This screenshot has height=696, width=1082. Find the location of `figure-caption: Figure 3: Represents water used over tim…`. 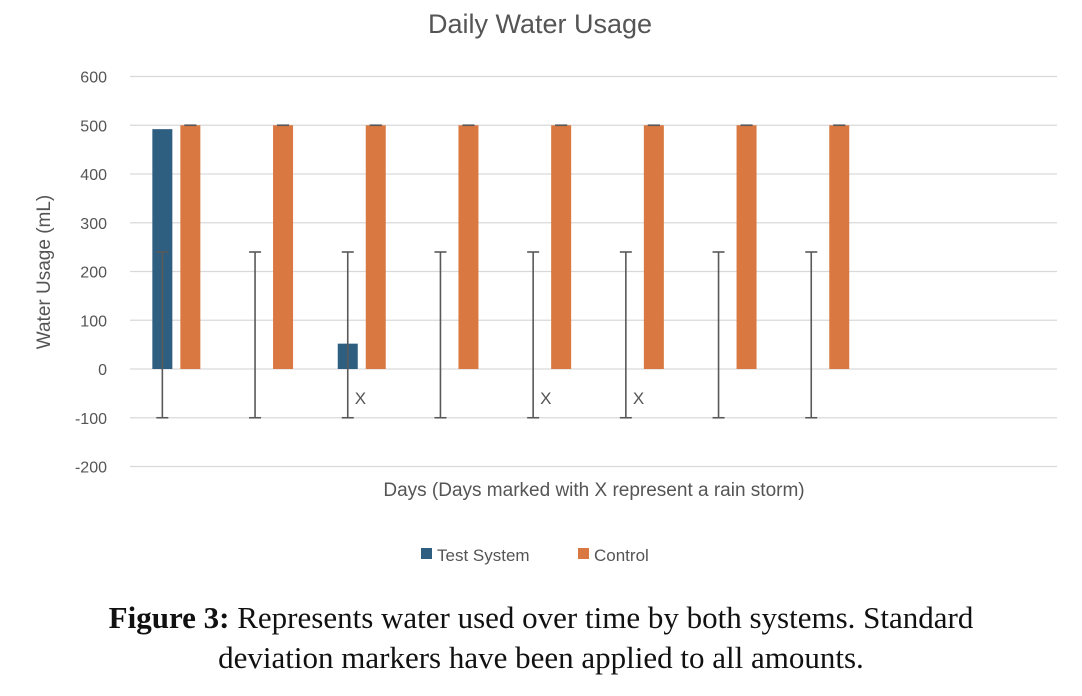

figure-caption: Figure 3: Represents water used over tim… is located at coordinates (541, 638).